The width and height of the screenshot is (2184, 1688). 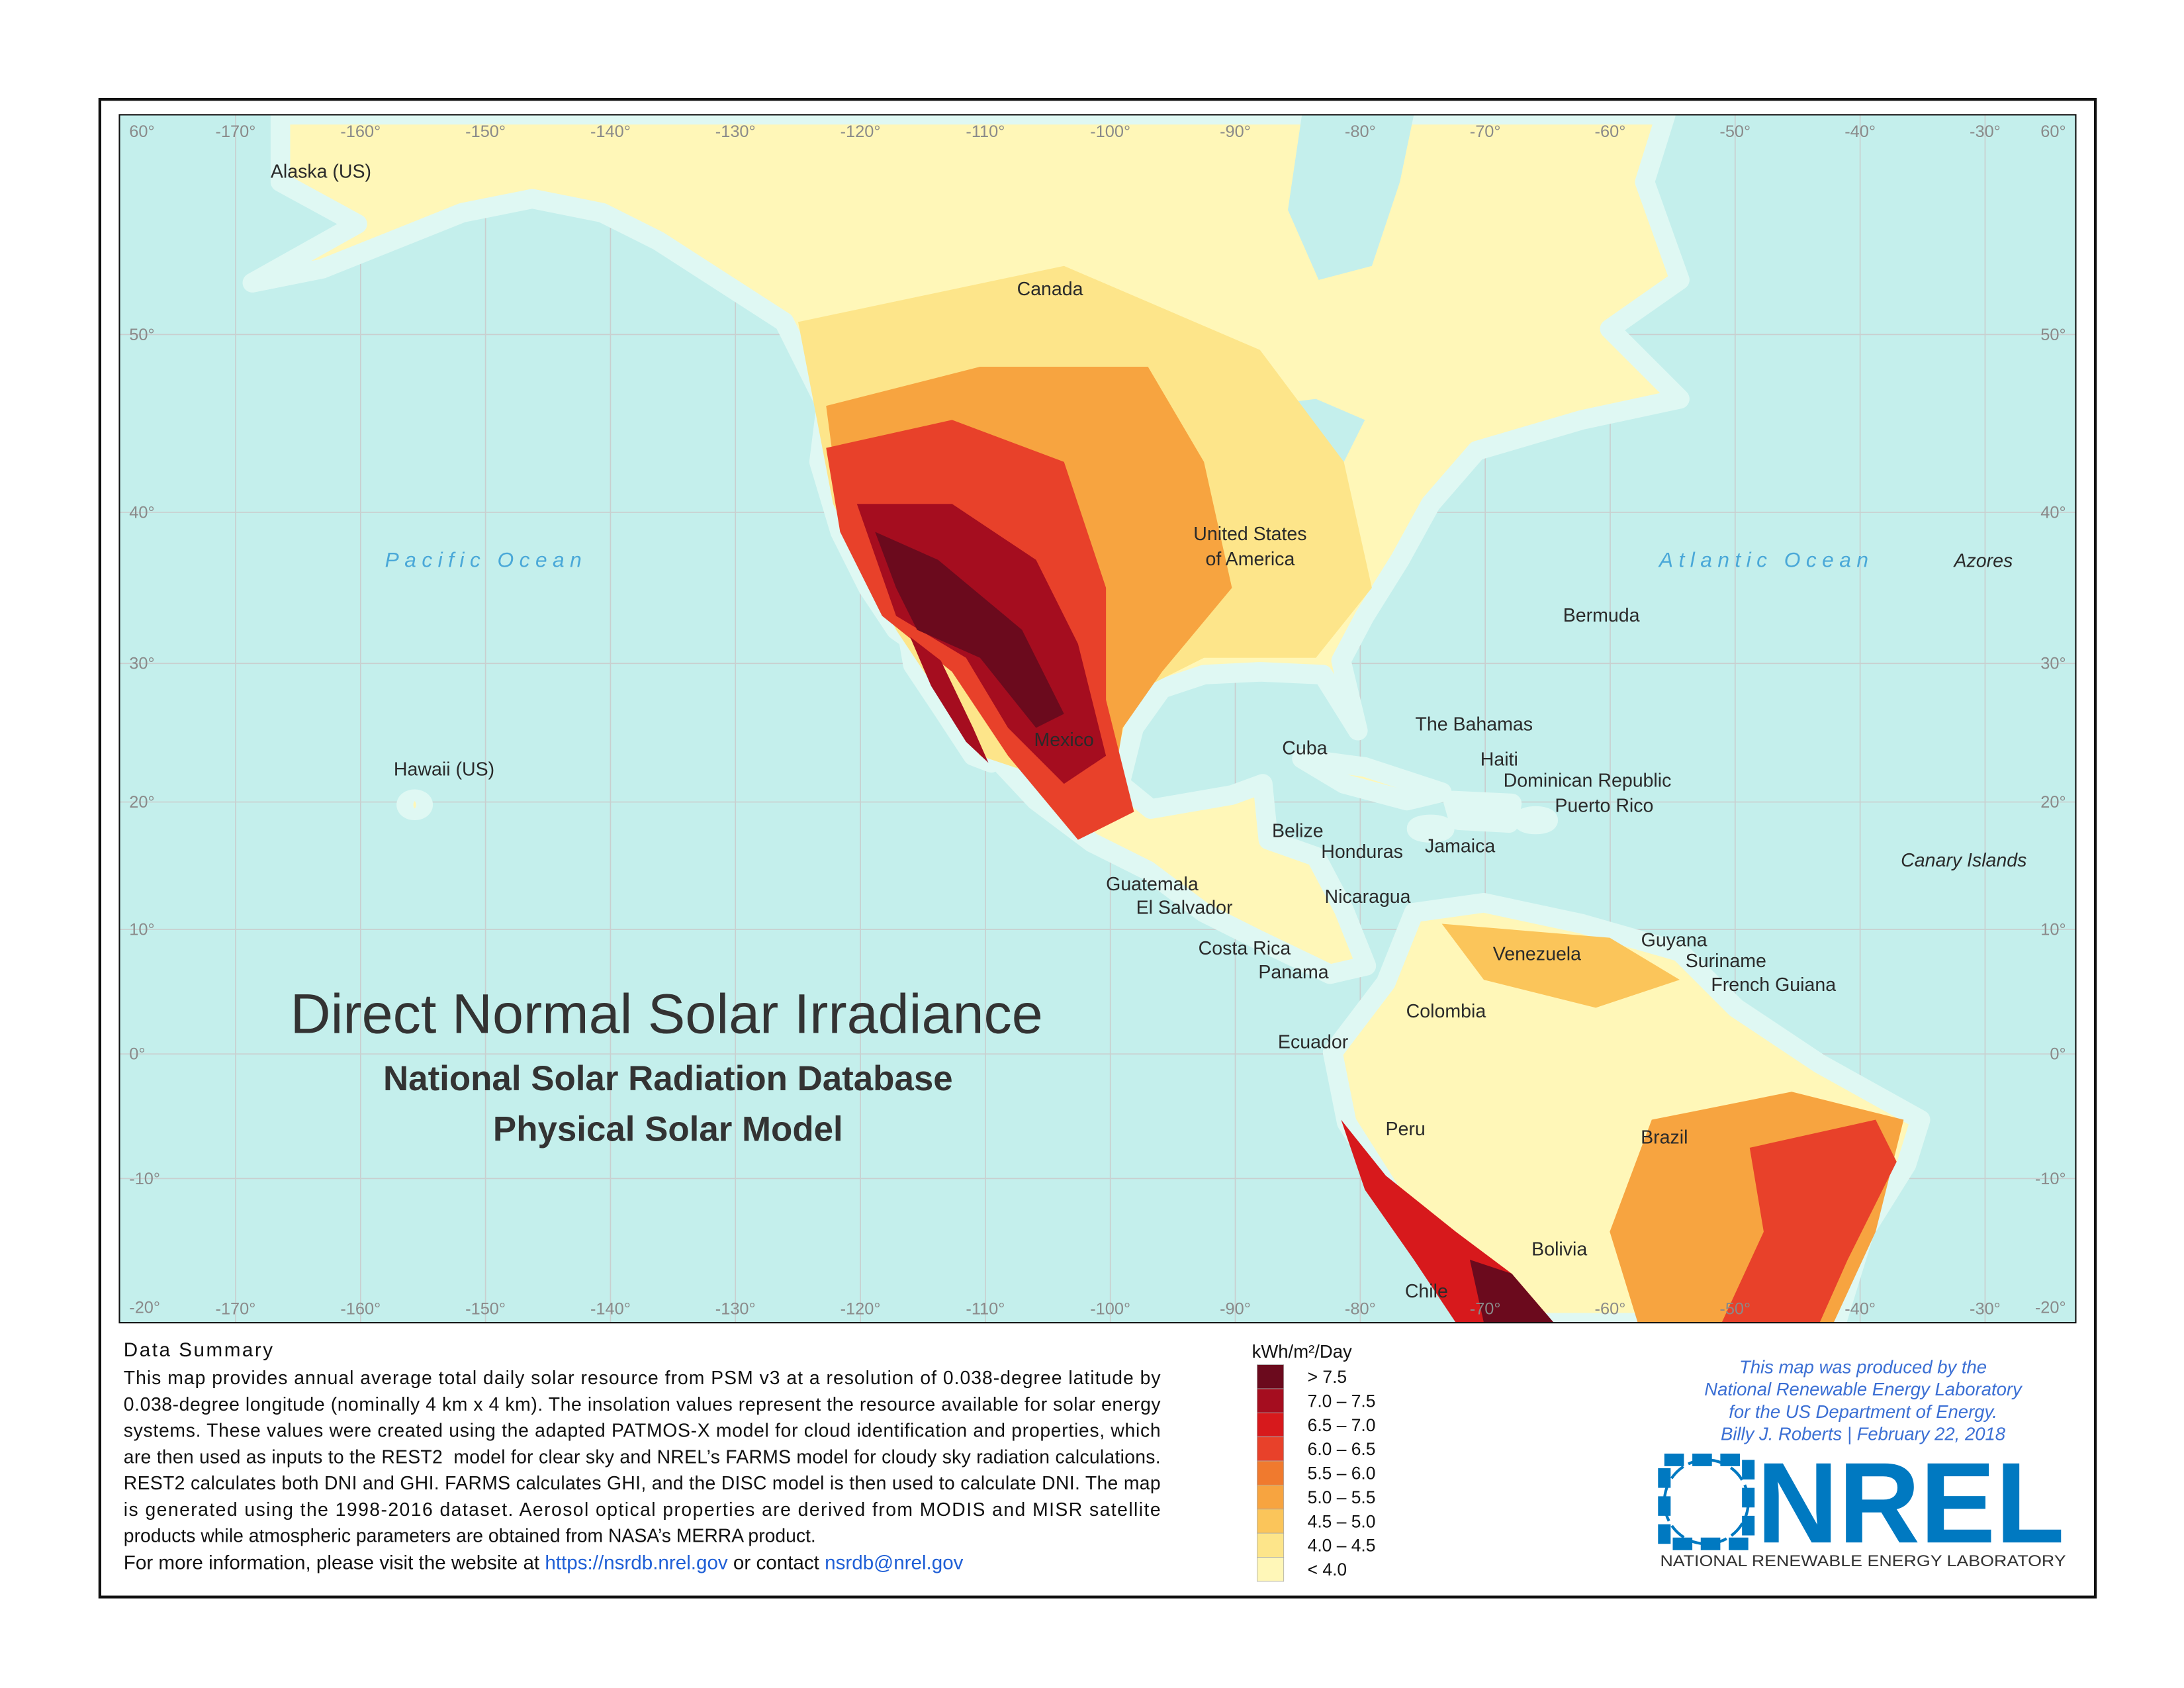 I want to click on place-label: United States, so click(x=1250, y=534).